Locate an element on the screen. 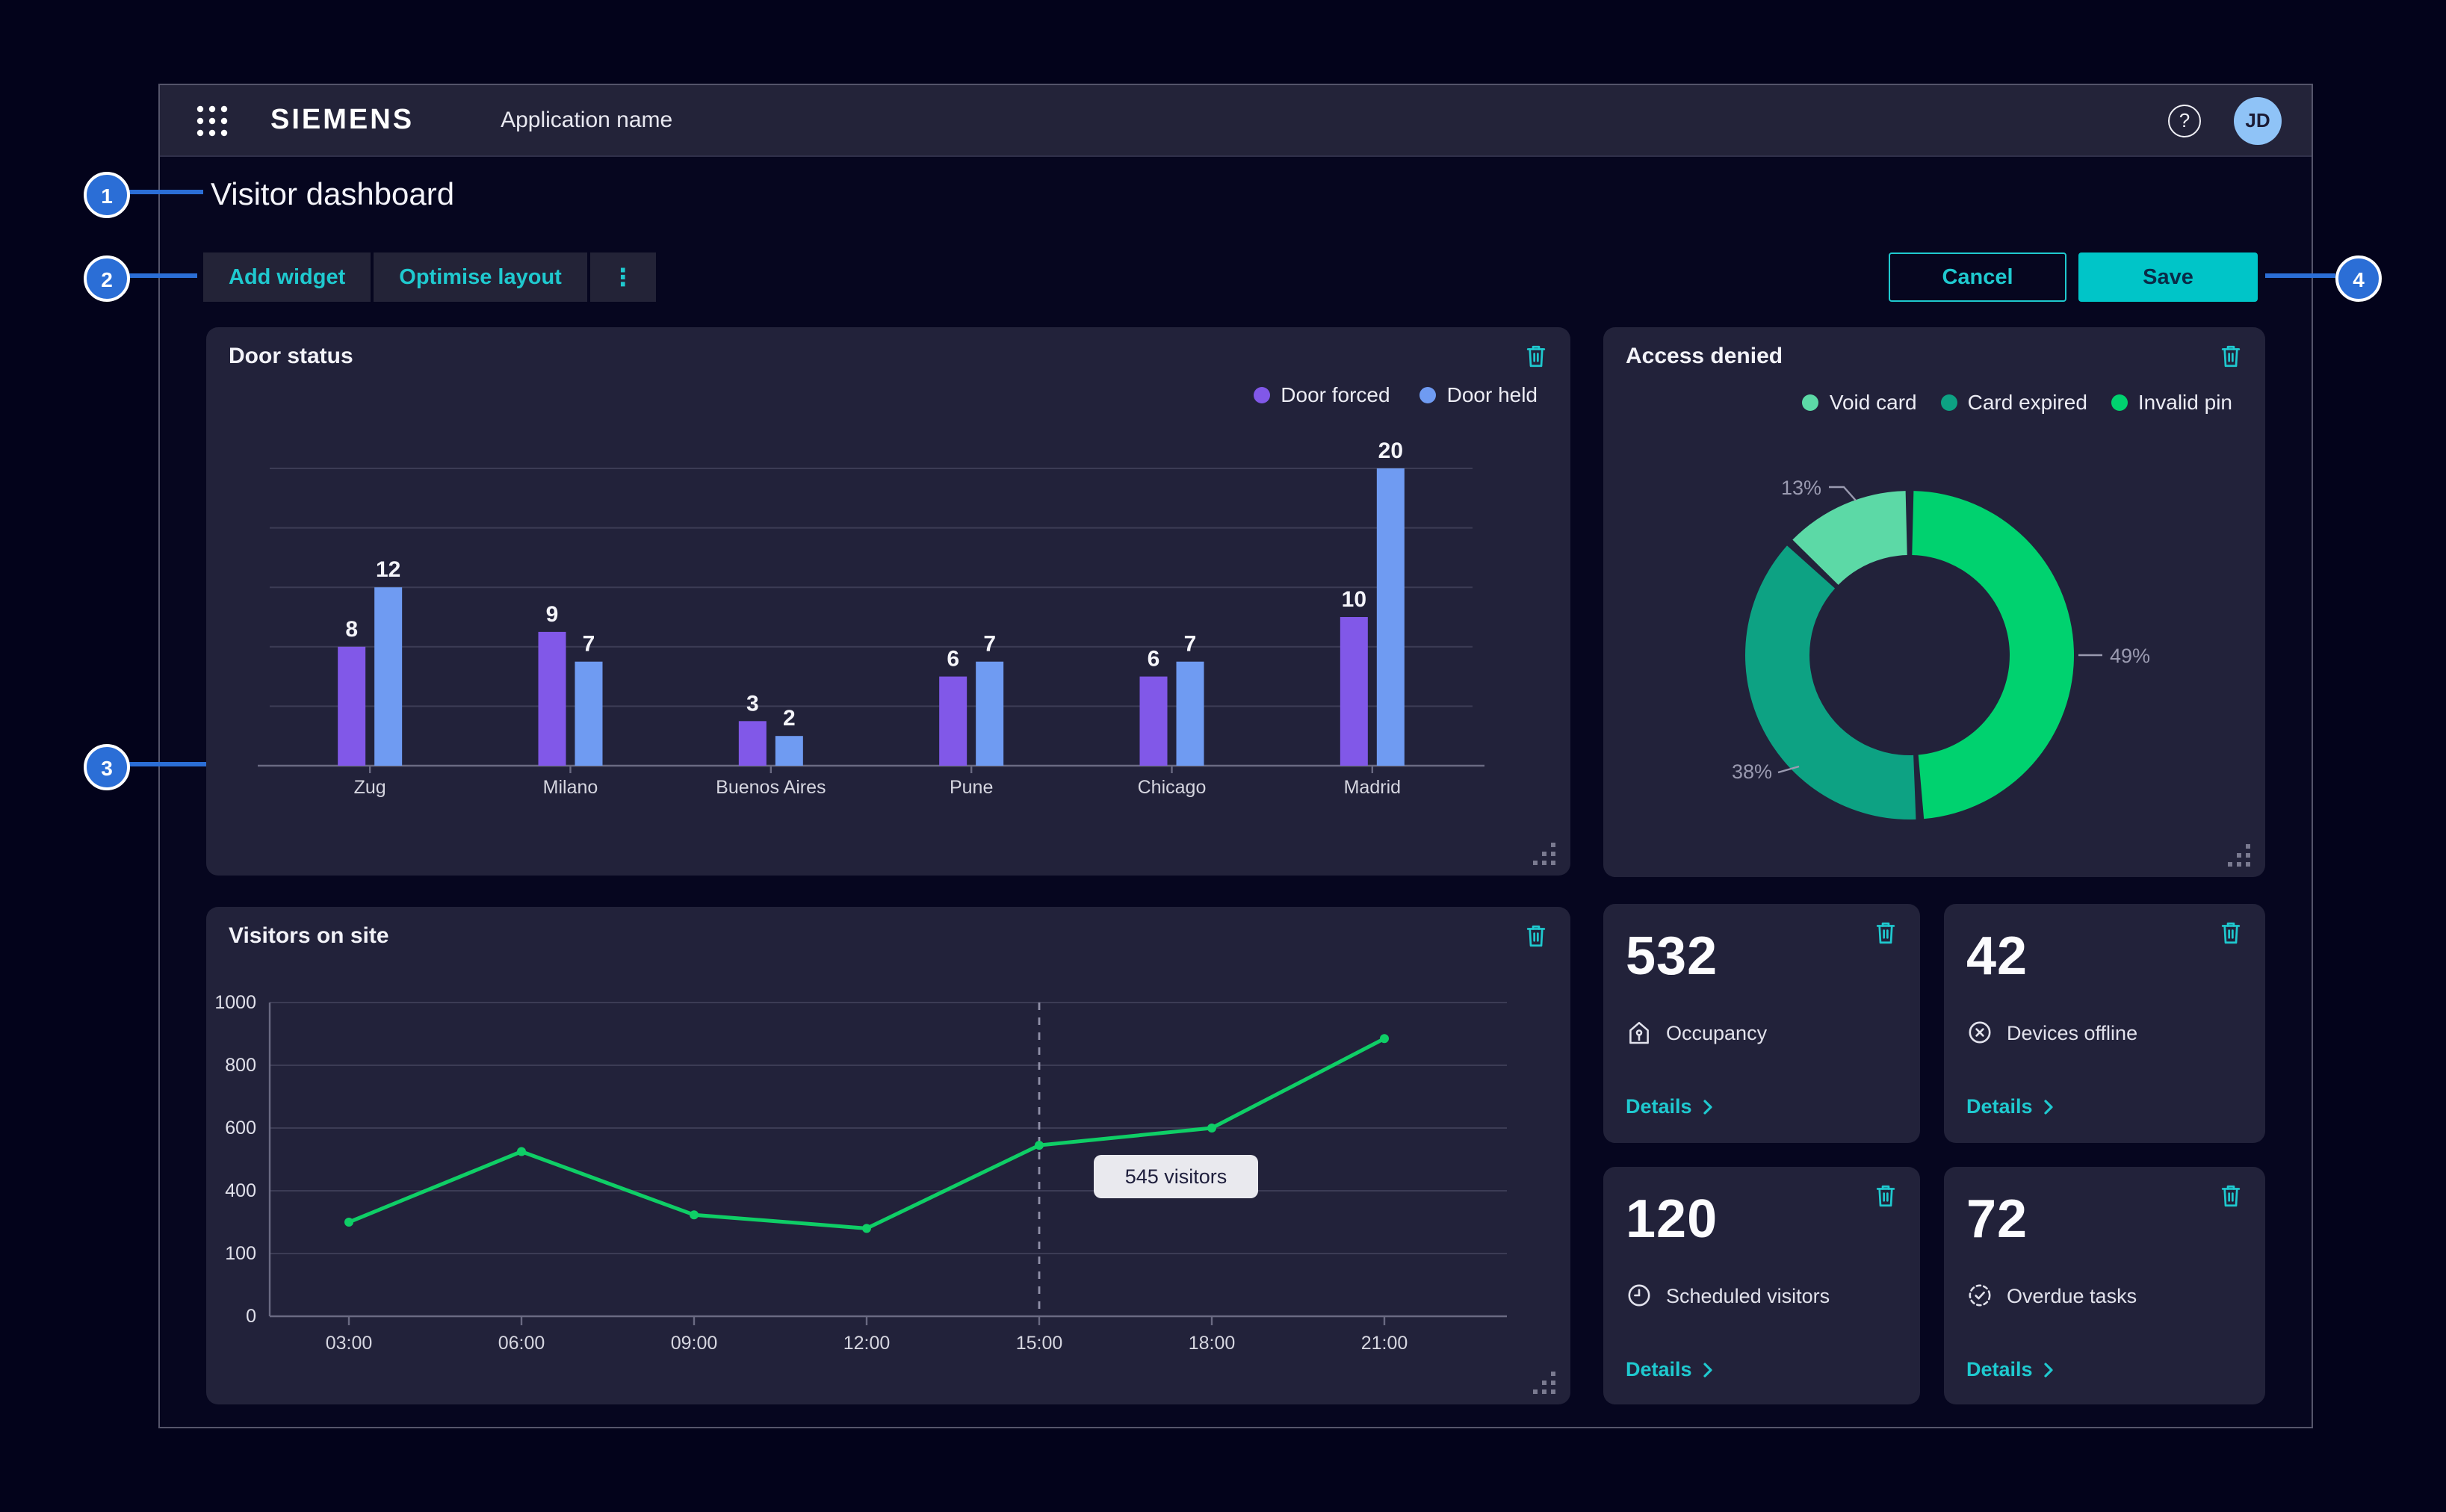  optimise-layout-button: Optimise layout is located at coordinates (480, 277).